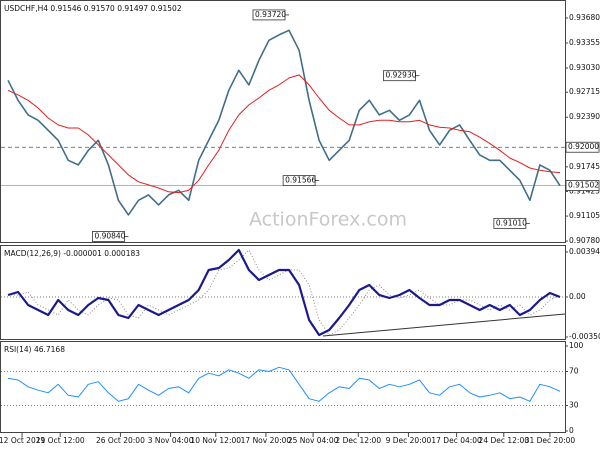 The image size is (600, 450). I want to click on y-tick-label: 70, so click(574, 371).